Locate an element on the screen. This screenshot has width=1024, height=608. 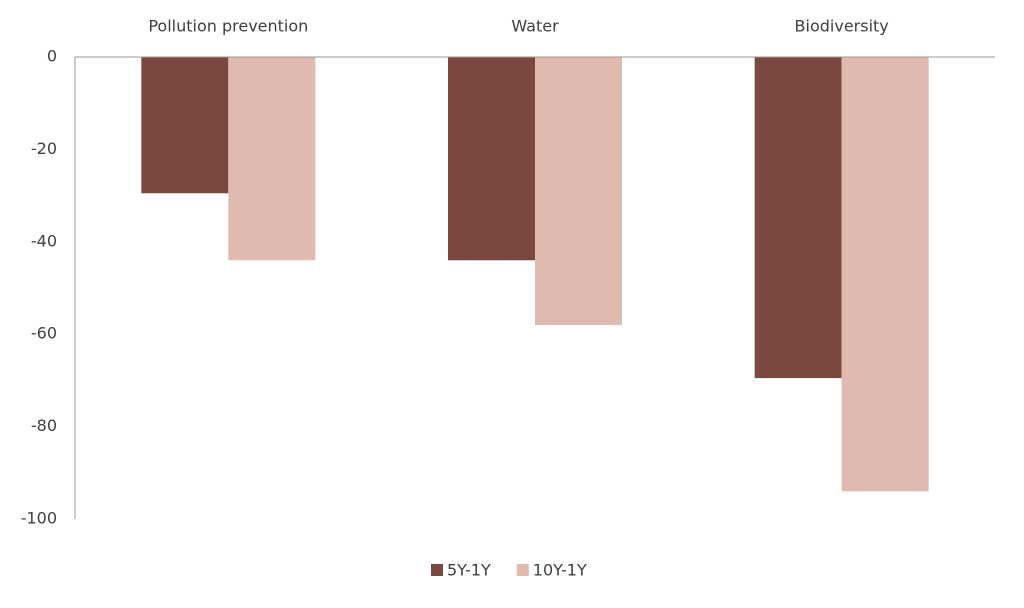
y-tick-label: 0 is located at coordinates (52, 56).